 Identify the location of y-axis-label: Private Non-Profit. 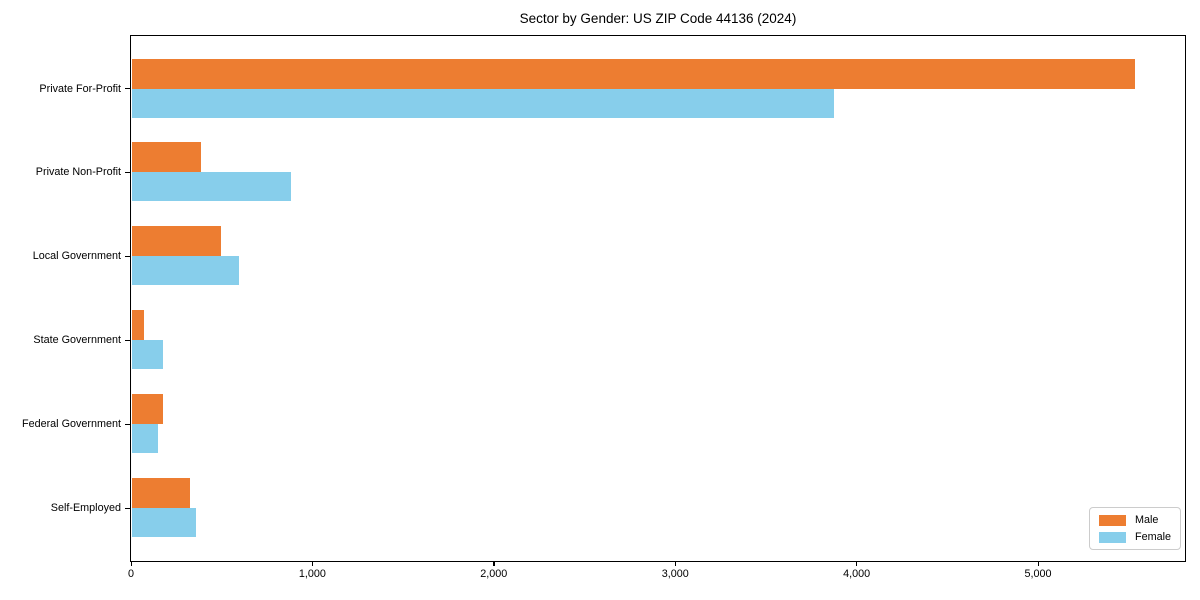
(78, 172).